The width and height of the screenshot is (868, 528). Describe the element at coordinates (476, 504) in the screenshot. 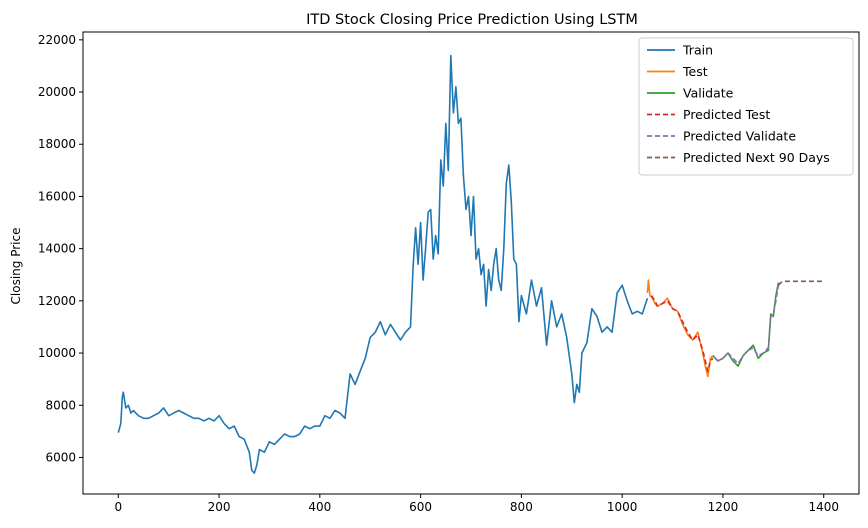

I see `x-axis: 0 200 400 600 800 1000 1200 1400` at that location.